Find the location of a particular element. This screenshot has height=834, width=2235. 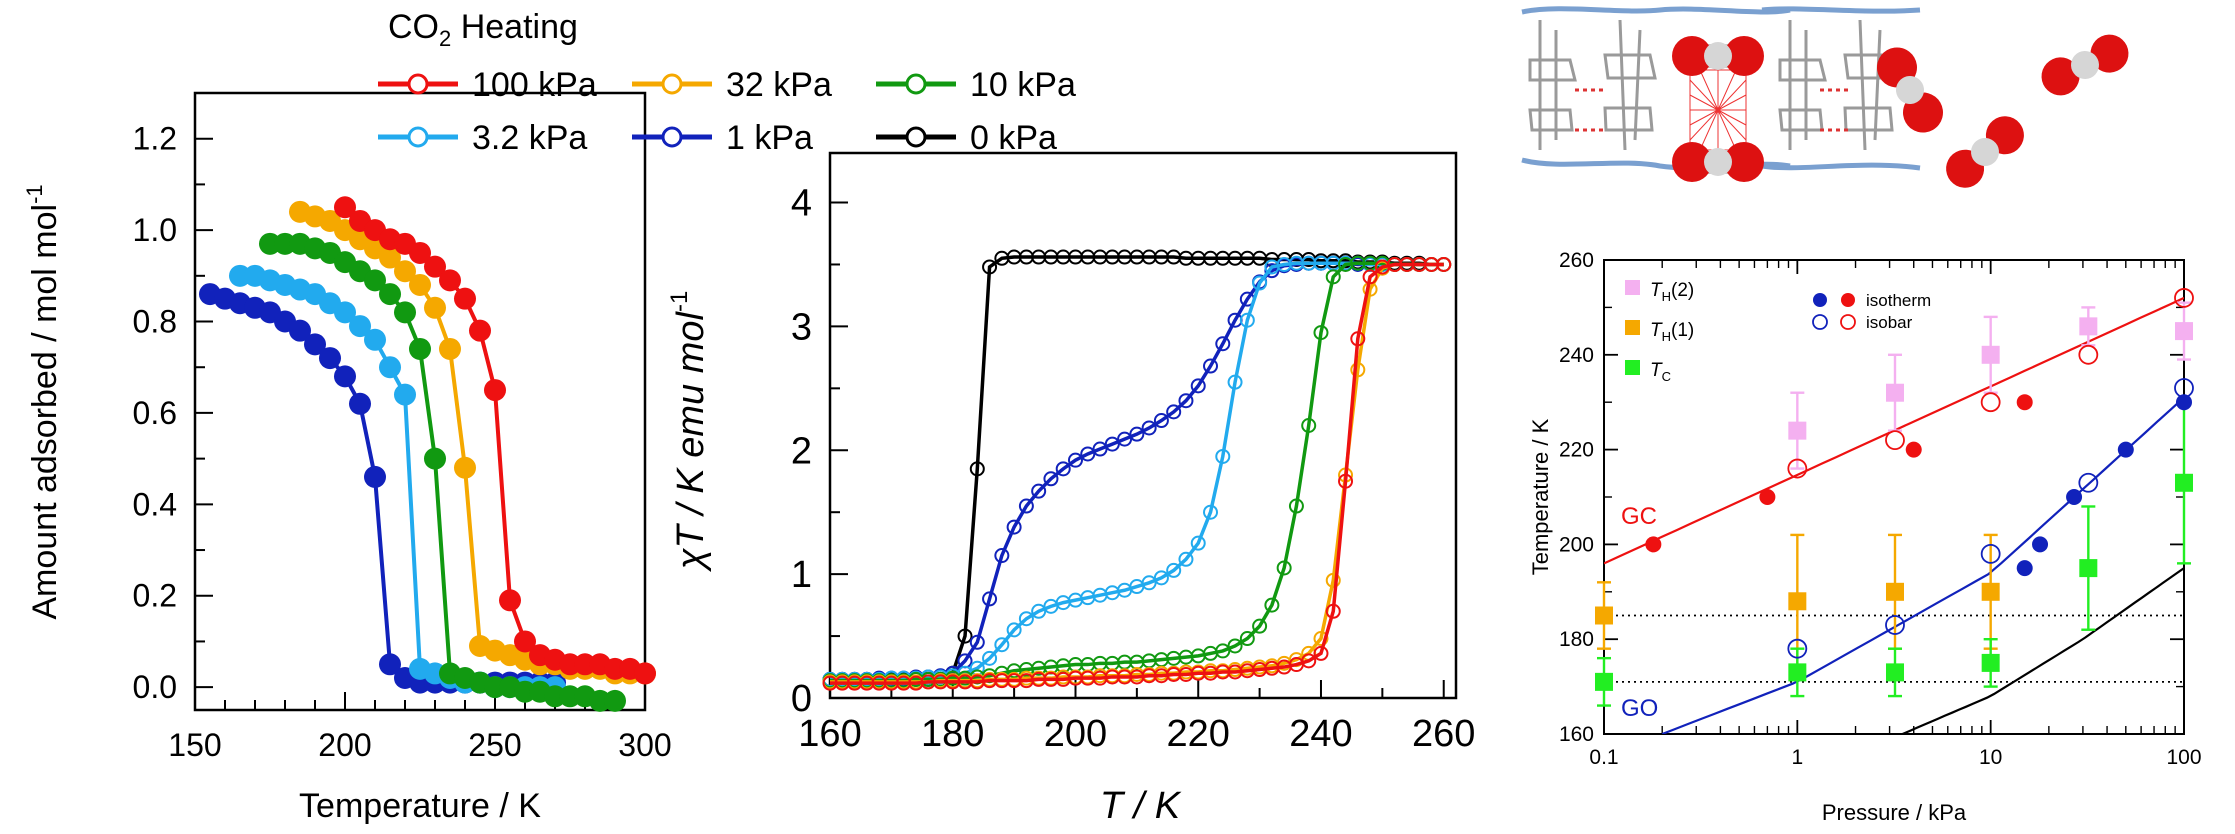

legend-label: 0 kPa is located at coordinates (1013, 138).